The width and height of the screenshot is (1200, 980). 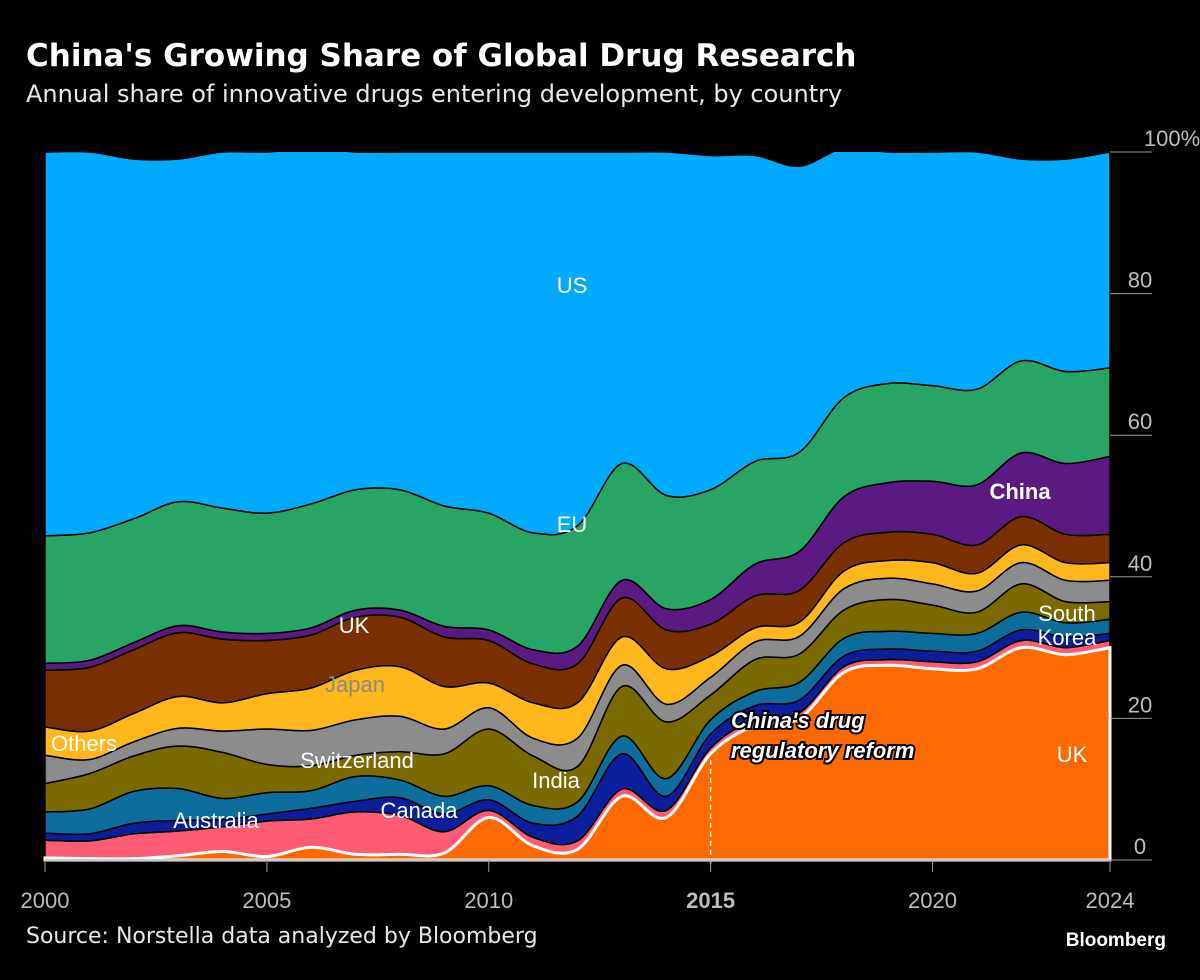 I want to click on series-label-switzerland: Switzerland, so click(x=357, y=760).